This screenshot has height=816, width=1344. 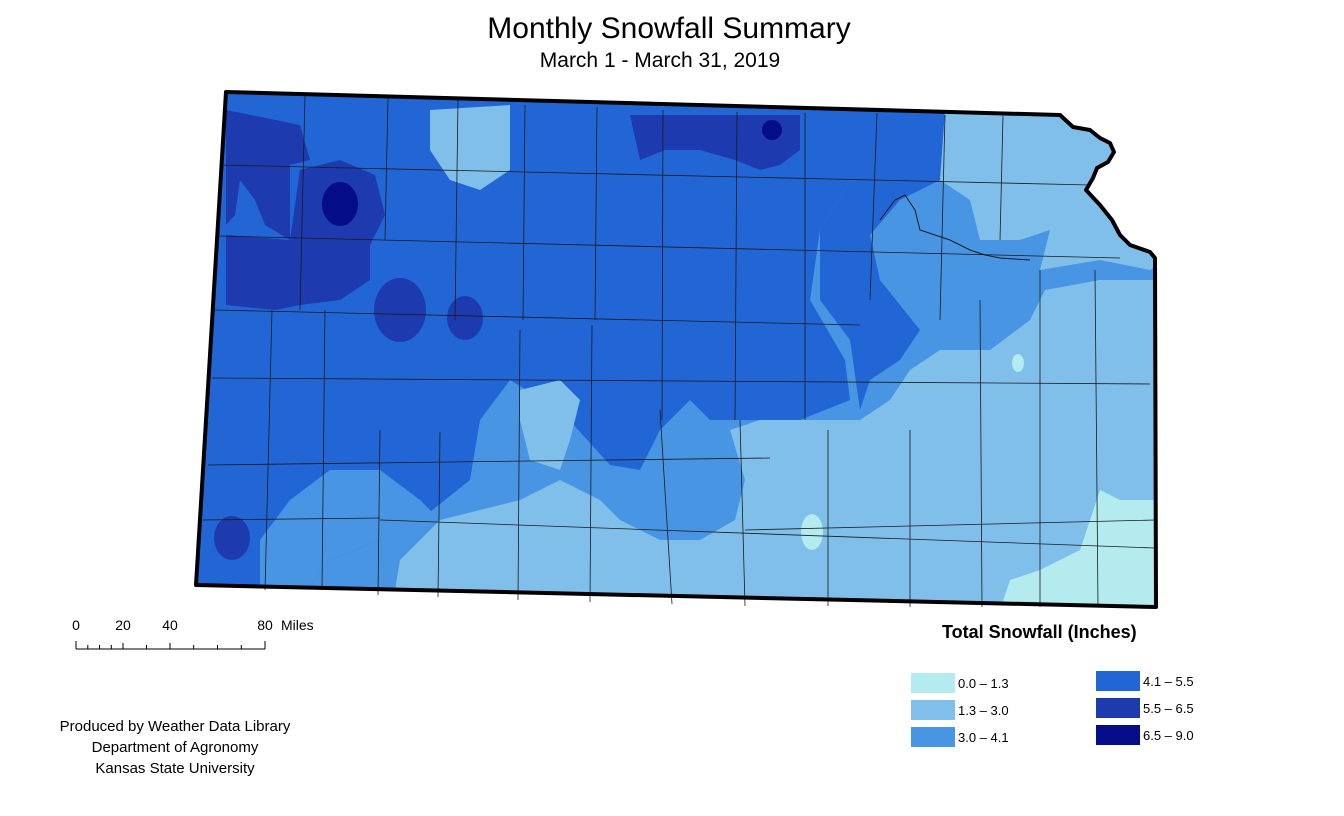 What do you see at coordinates (1168, 708) in the screenshot?
I see `legend-label: 5.5 – 6.5` at bounding box center [1168, 708].